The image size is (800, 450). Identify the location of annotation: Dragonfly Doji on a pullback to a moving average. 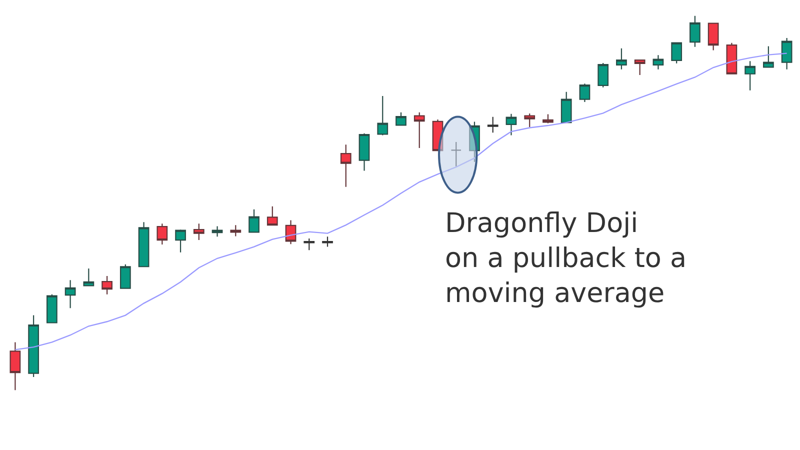
(566, 259).